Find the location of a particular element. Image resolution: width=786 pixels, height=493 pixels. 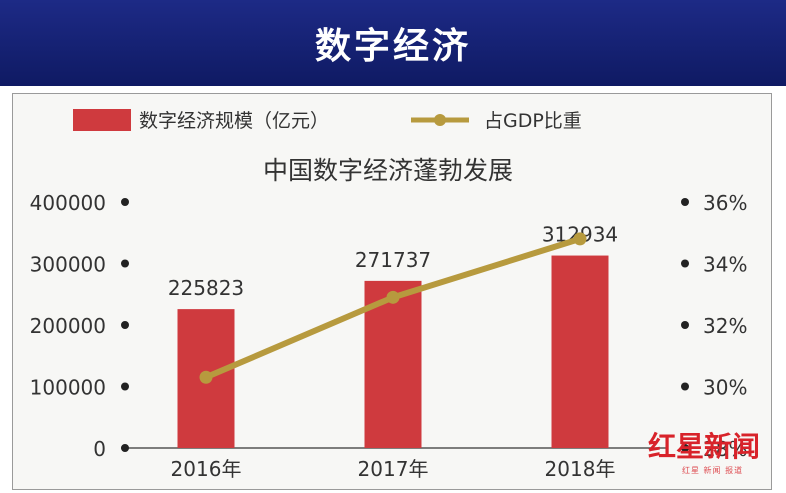

data-label: 225823 is located at coordinates (206, 288).